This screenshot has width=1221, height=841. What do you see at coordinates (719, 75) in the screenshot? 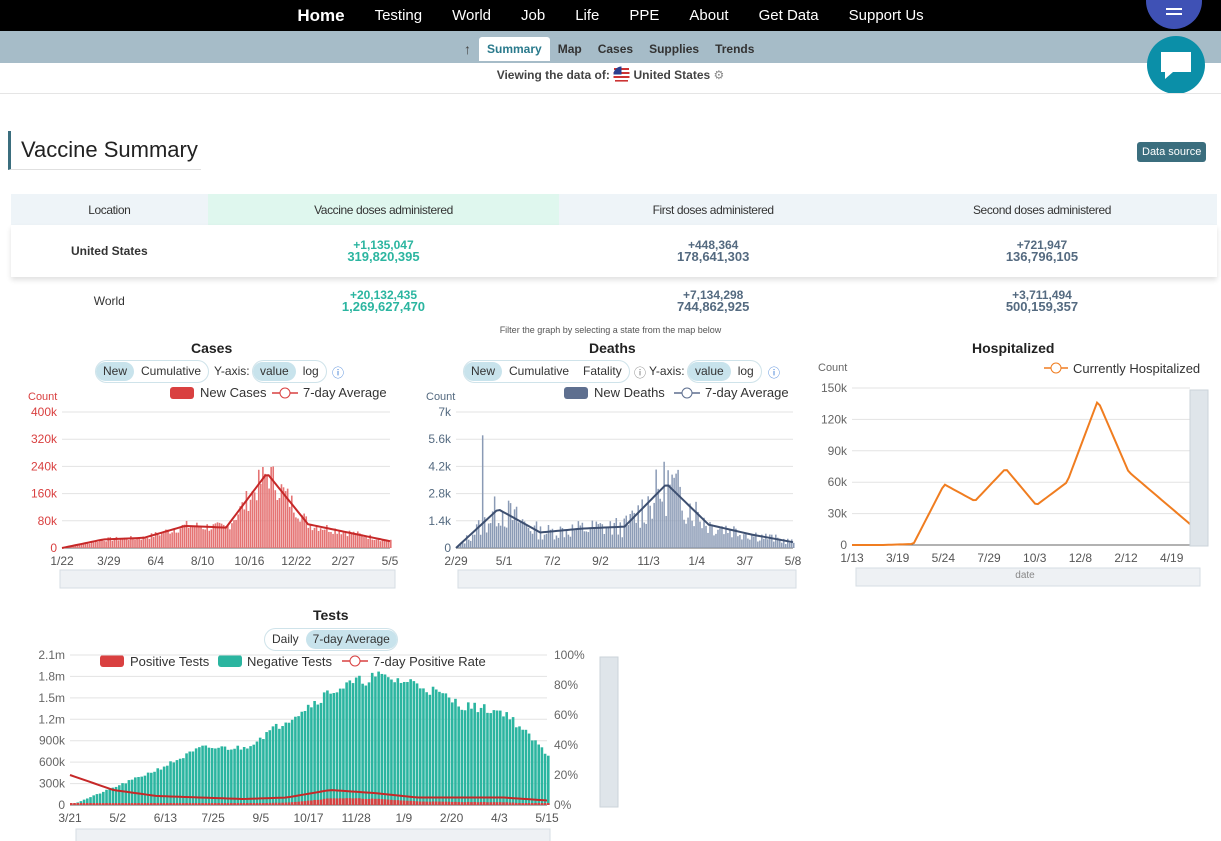
I see `settings-icon: ⚙` at bounding box center [719, 75].